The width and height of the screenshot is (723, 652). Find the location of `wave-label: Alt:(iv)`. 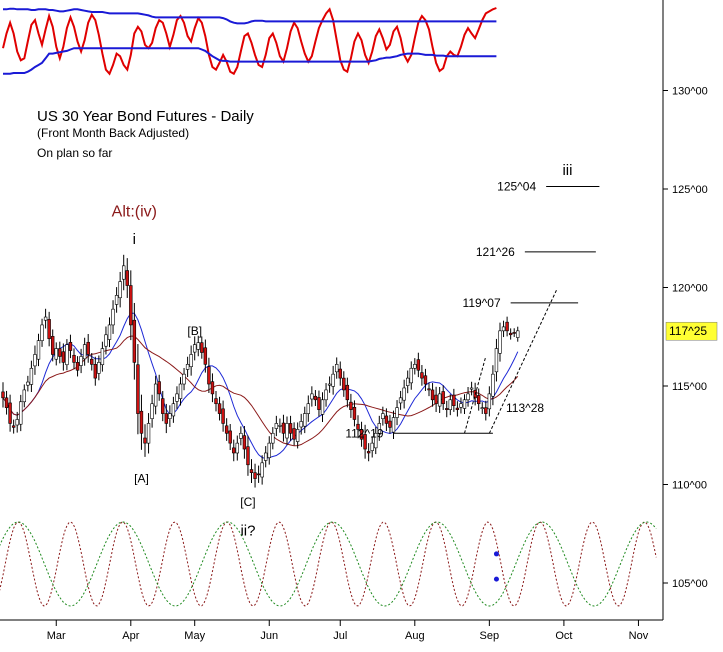

wave-label: Alt:(iv) is located at coordinates (134, 212).